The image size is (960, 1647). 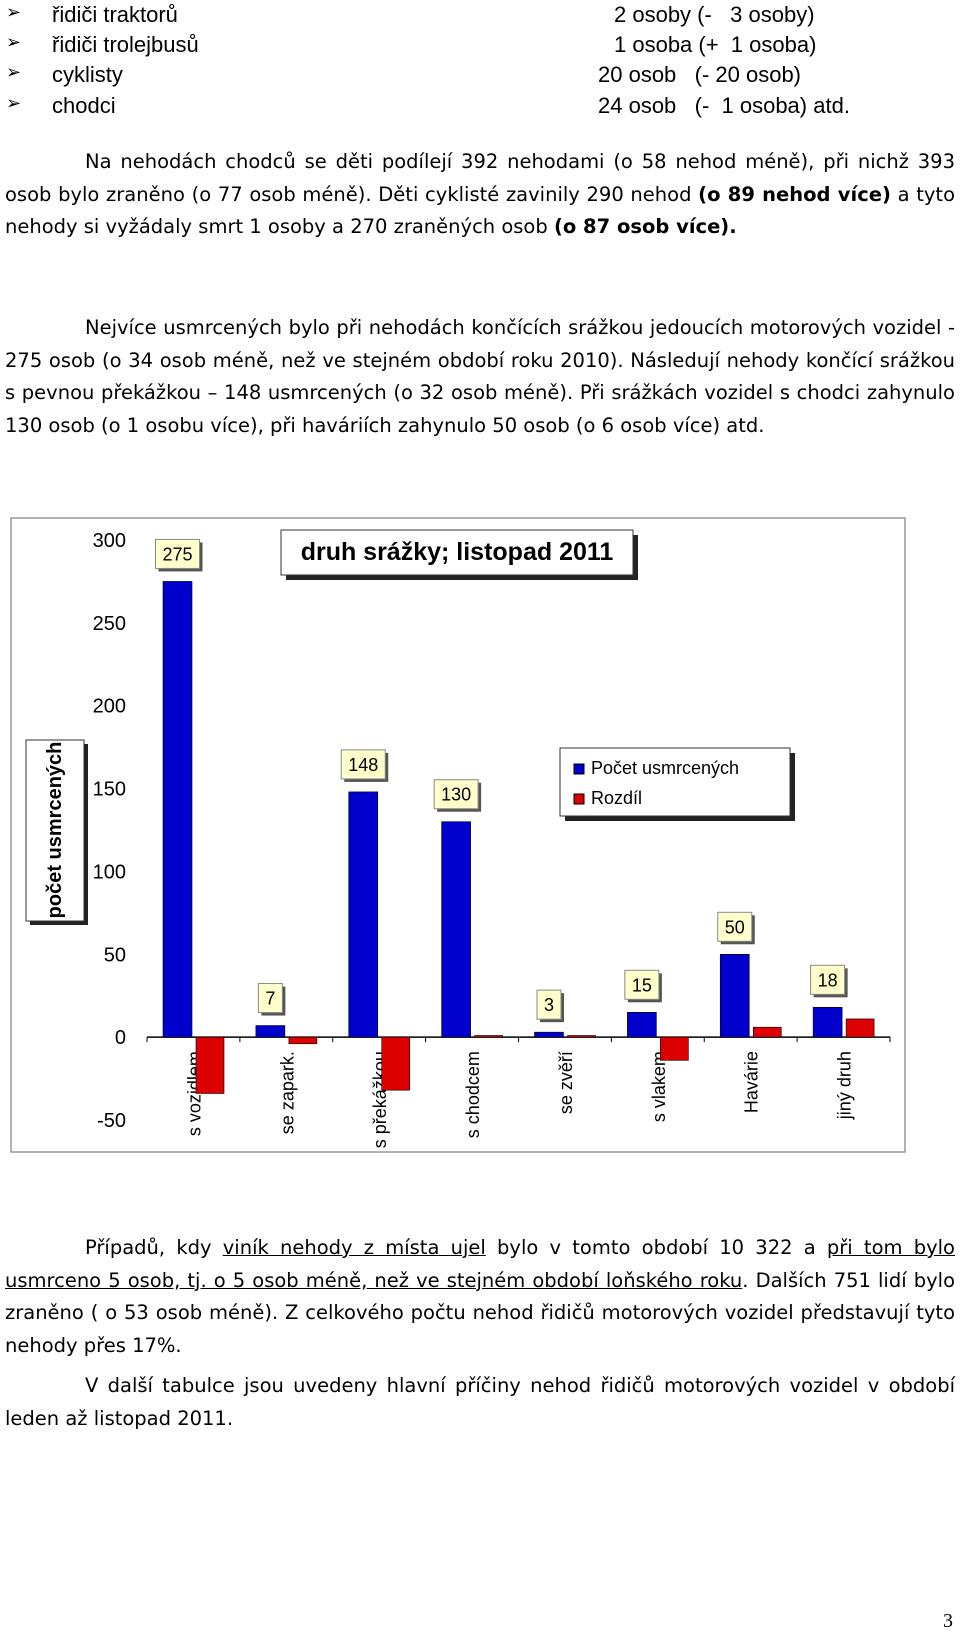 I want to click on x-tick-label: s chodcem, so click(x=473, y=1094).